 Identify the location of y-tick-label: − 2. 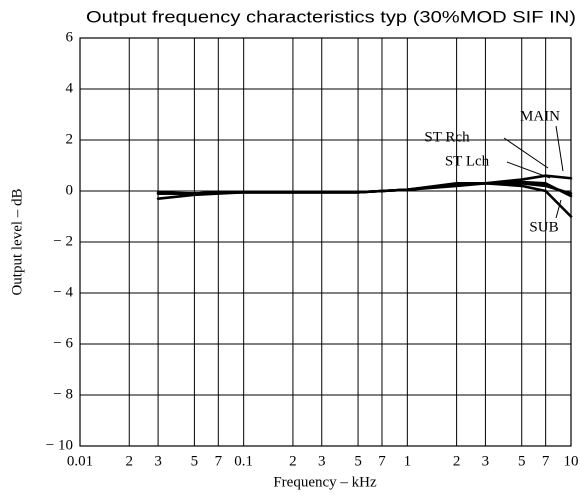
(63, 241).